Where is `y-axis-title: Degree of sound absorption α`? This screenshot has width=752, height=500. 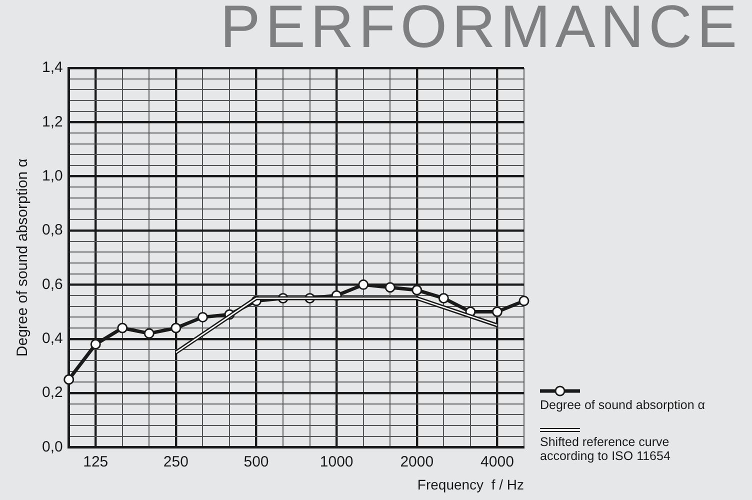
y-axis-title: Degree of sound absorption α is located at coordinates (23, 257).